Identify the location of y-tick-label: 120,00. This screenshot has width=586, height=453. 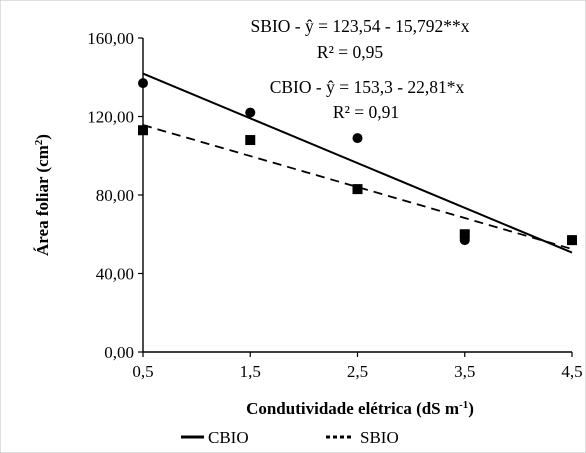
(110, 117).